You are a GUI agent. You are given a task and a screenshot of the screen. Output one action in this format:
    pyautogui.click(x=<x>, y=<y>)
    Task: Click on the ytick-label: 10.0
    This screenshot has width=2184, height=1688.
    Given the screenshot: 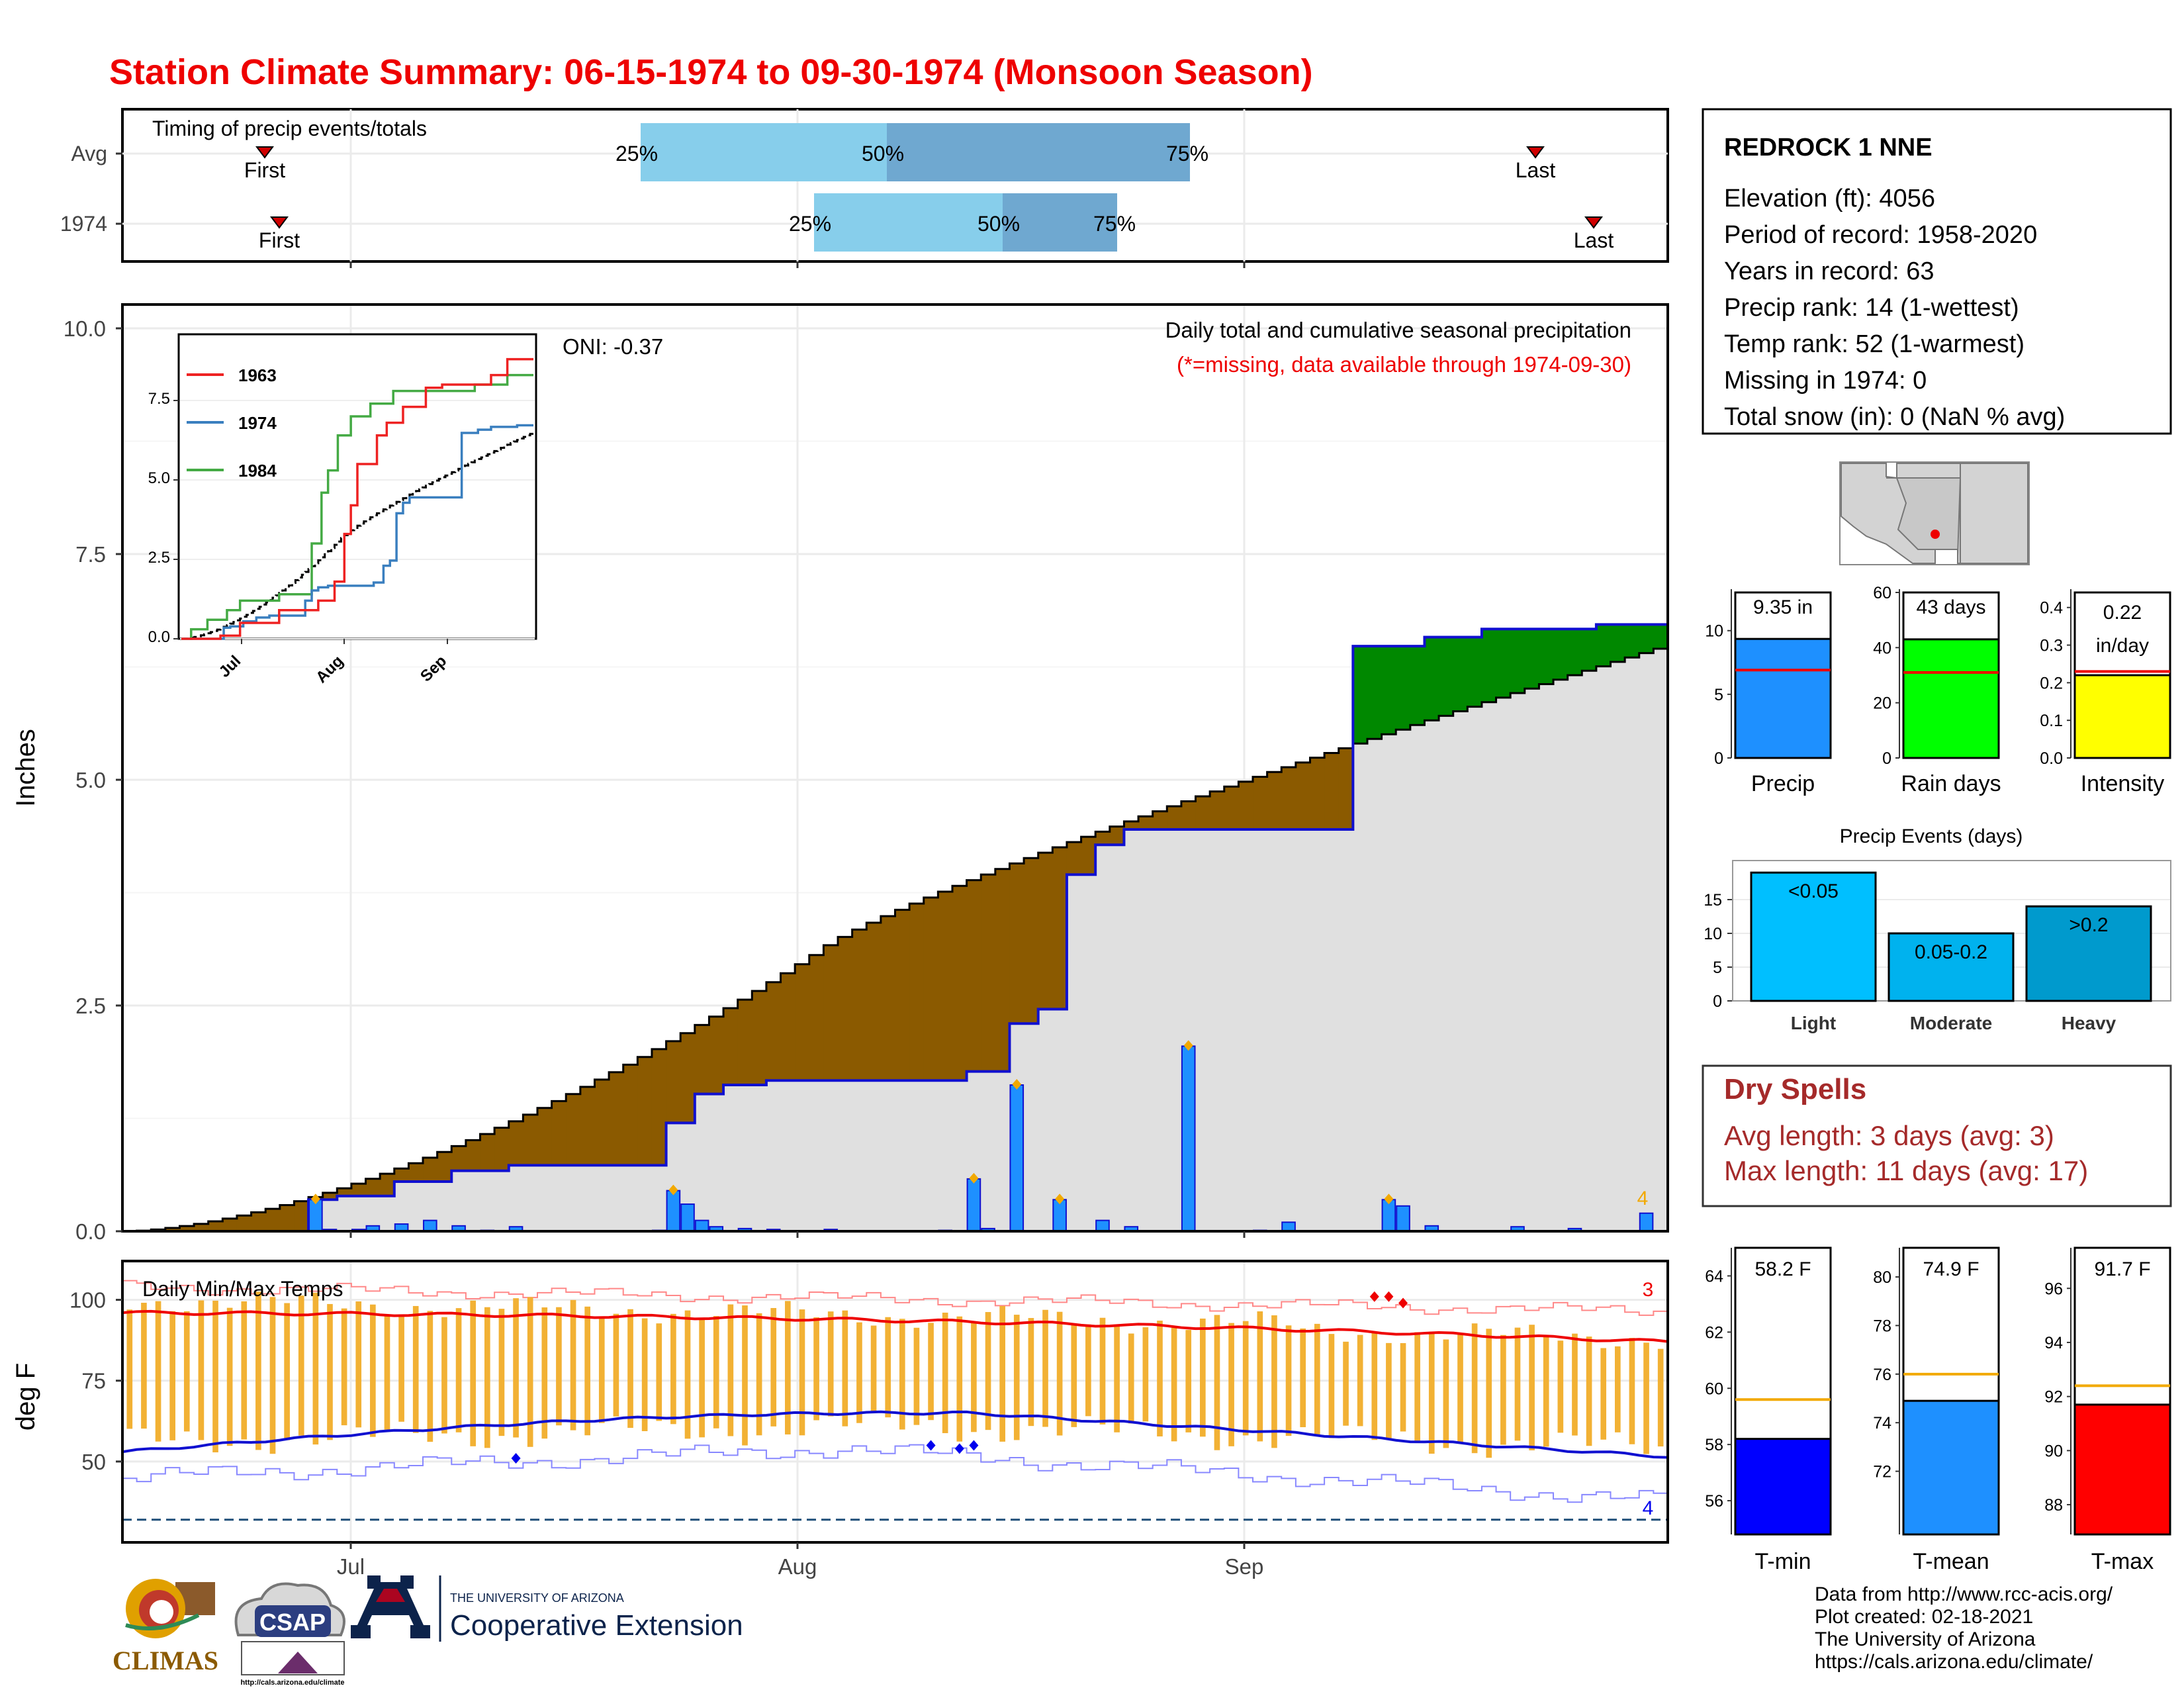 What is the action you would take?
    pyautogui.click(x=85, y=328)
    